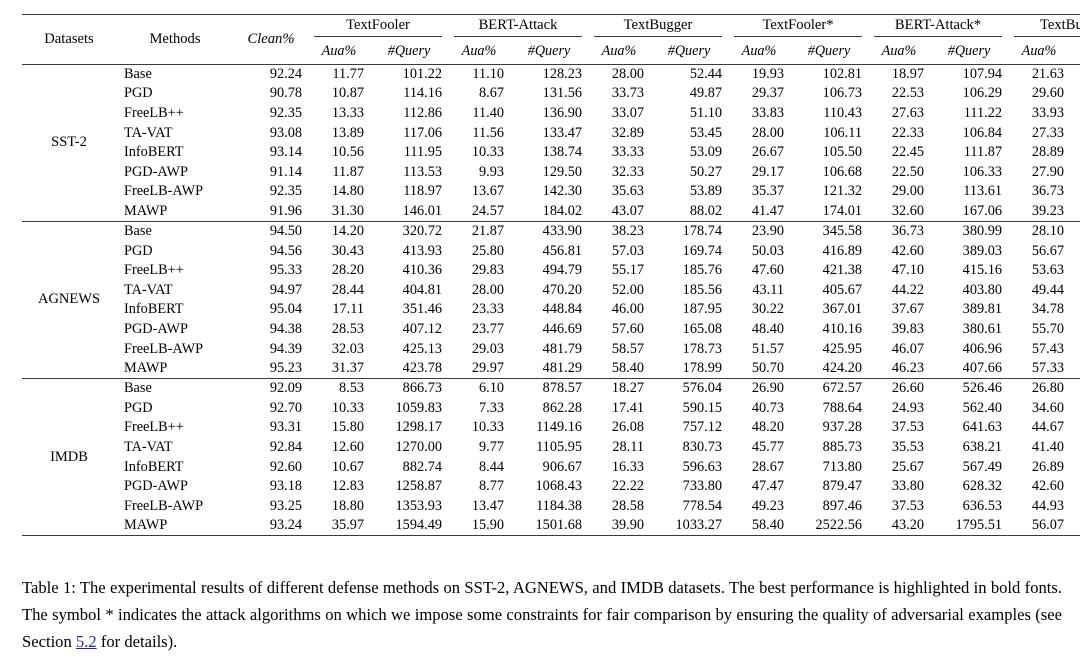  What do you see at coordinates (1047, 231) in the screenshot?
I see `metric-cell: 28.10` at bounding box center [1047, 231].